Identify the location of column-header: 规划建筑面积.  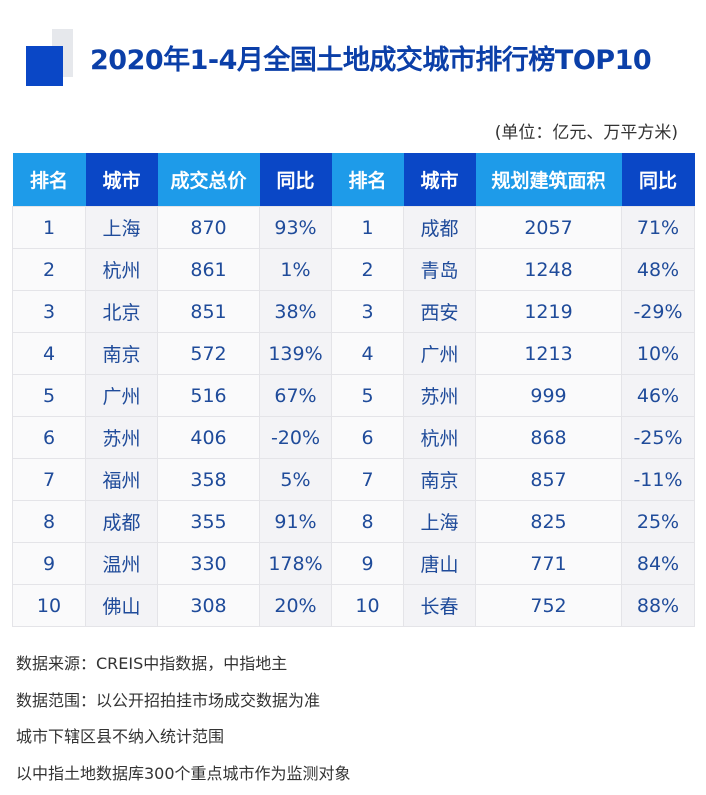
(548, 180).